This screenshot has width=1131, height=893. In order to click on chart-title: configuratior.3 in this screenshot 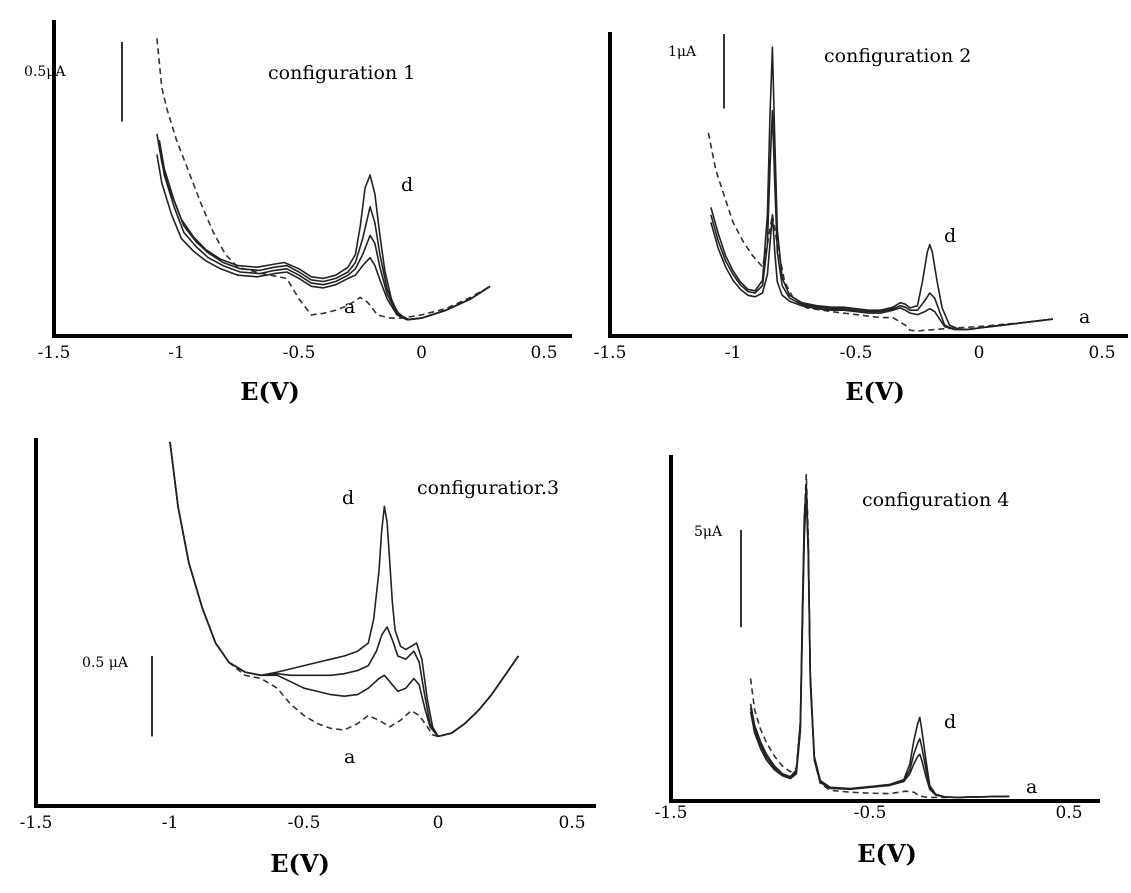, I will do `click(488, 488)`.